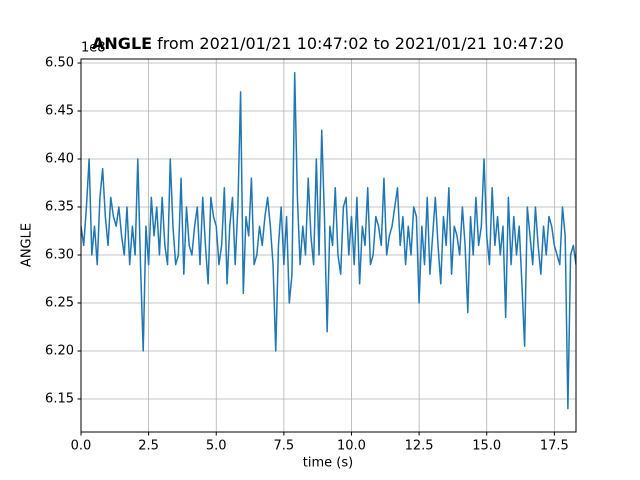  Describe the element at coordinates (93, 48) in the screenshot. I see `y-offset-label: 1e8` at that location.